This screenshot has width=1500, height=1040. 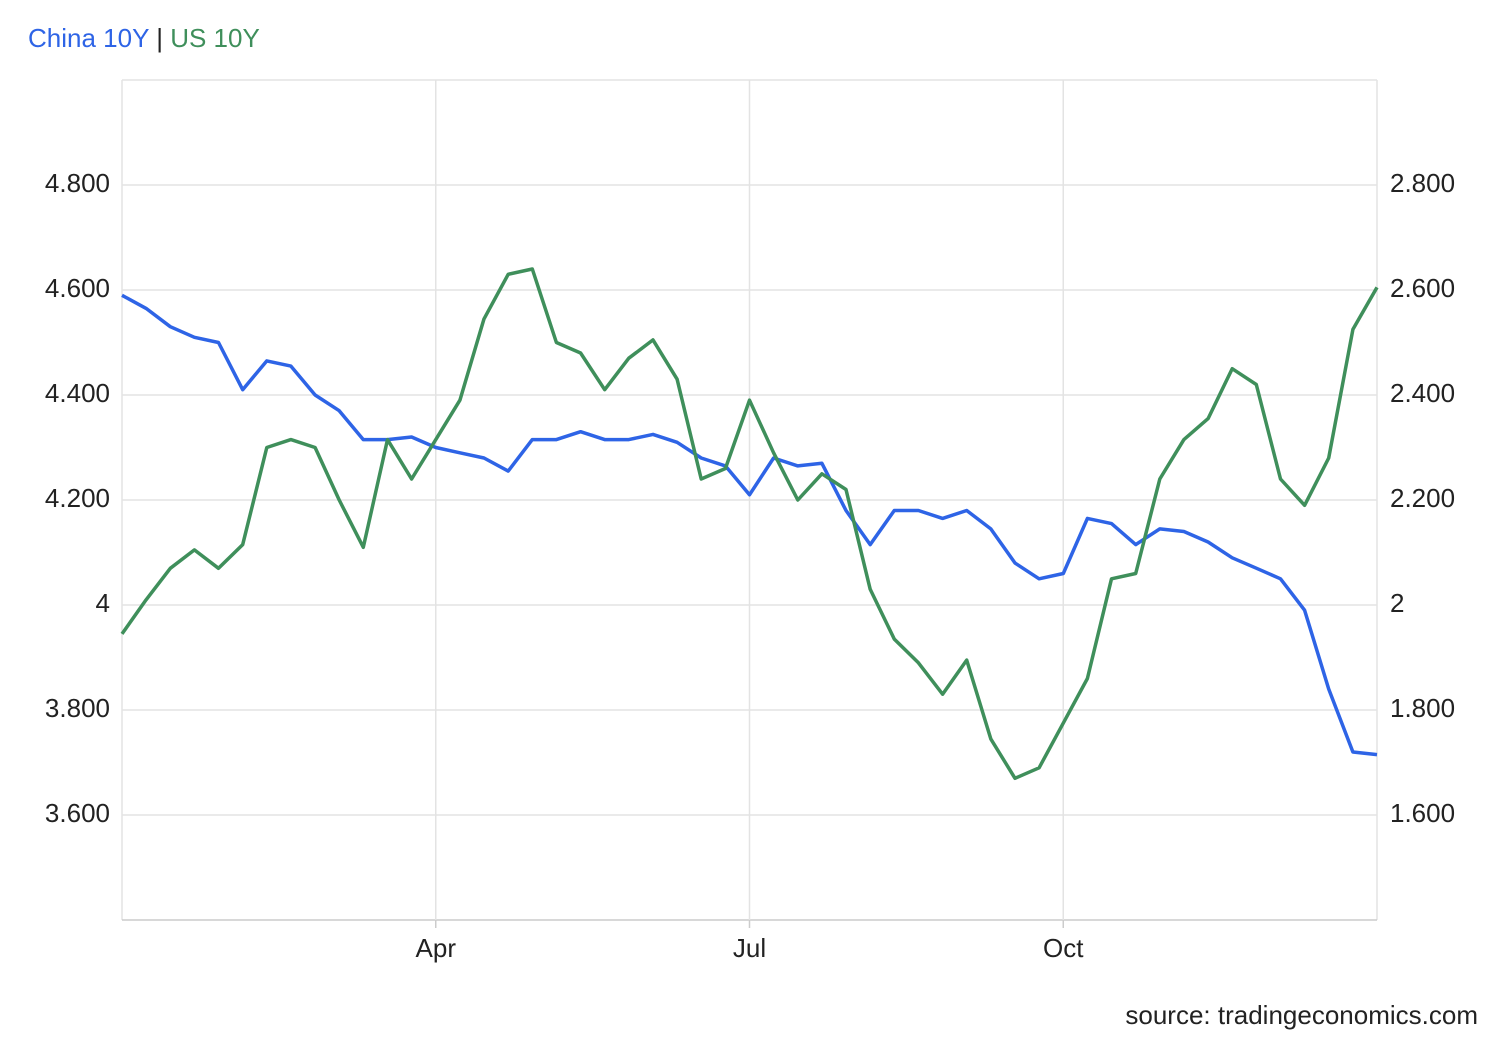 What do you see at coordinates (77, 708) in the screenshot?
I see `y-tick-label: 3.800` at bounding box center [77, 708].